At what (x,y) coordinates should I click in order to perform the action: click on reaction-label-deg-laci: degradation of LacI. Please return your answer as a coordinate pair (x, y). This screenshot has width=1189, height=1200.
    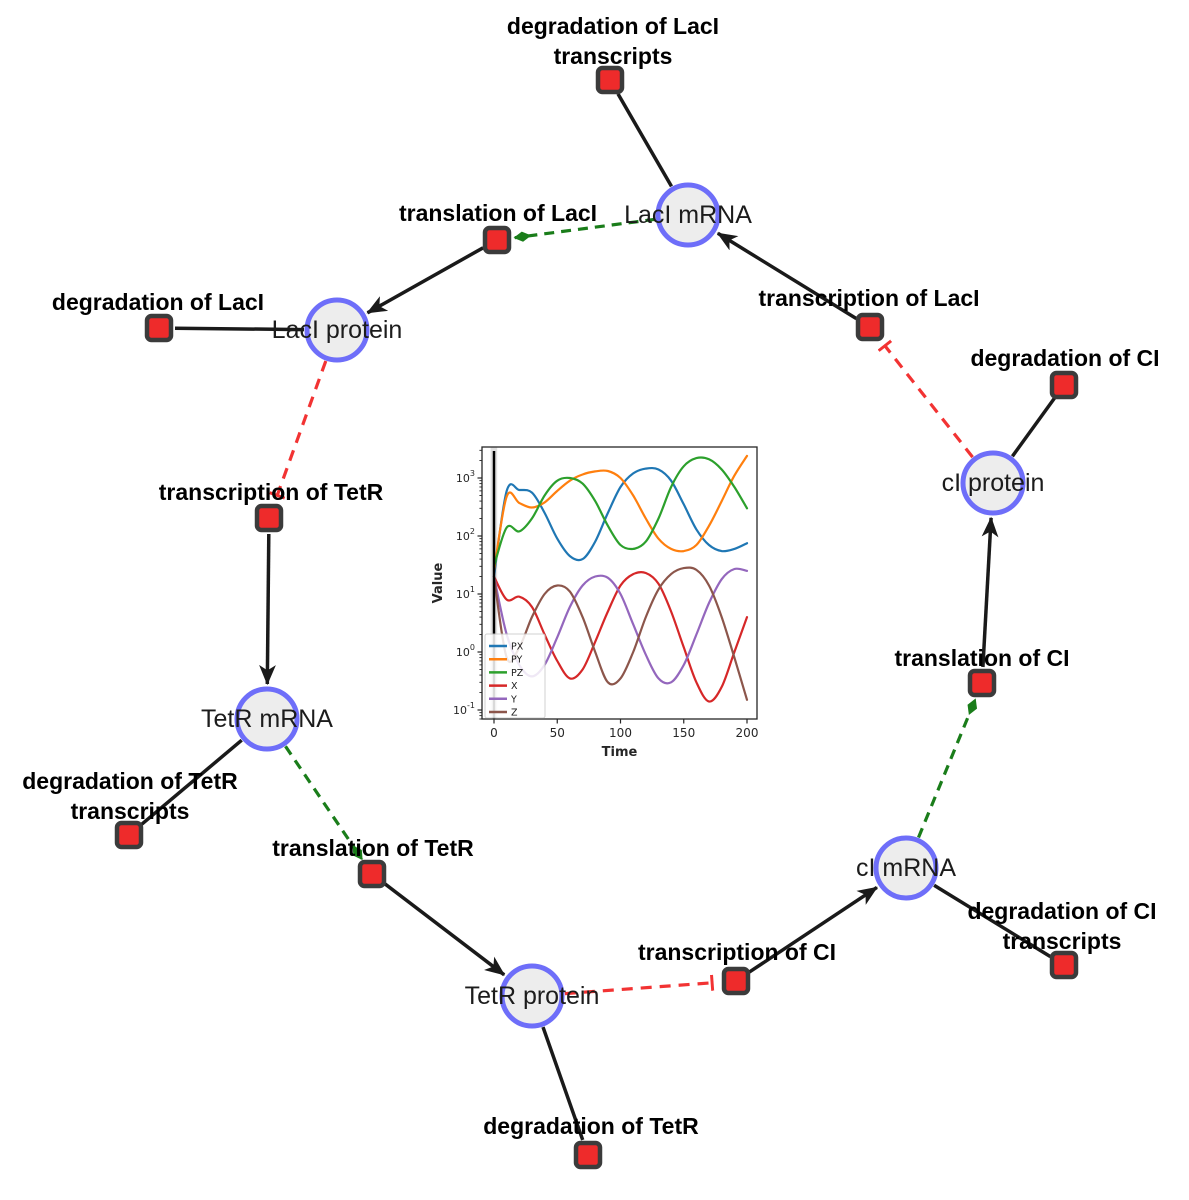
    Looking at the image, I should click on (158, 302).